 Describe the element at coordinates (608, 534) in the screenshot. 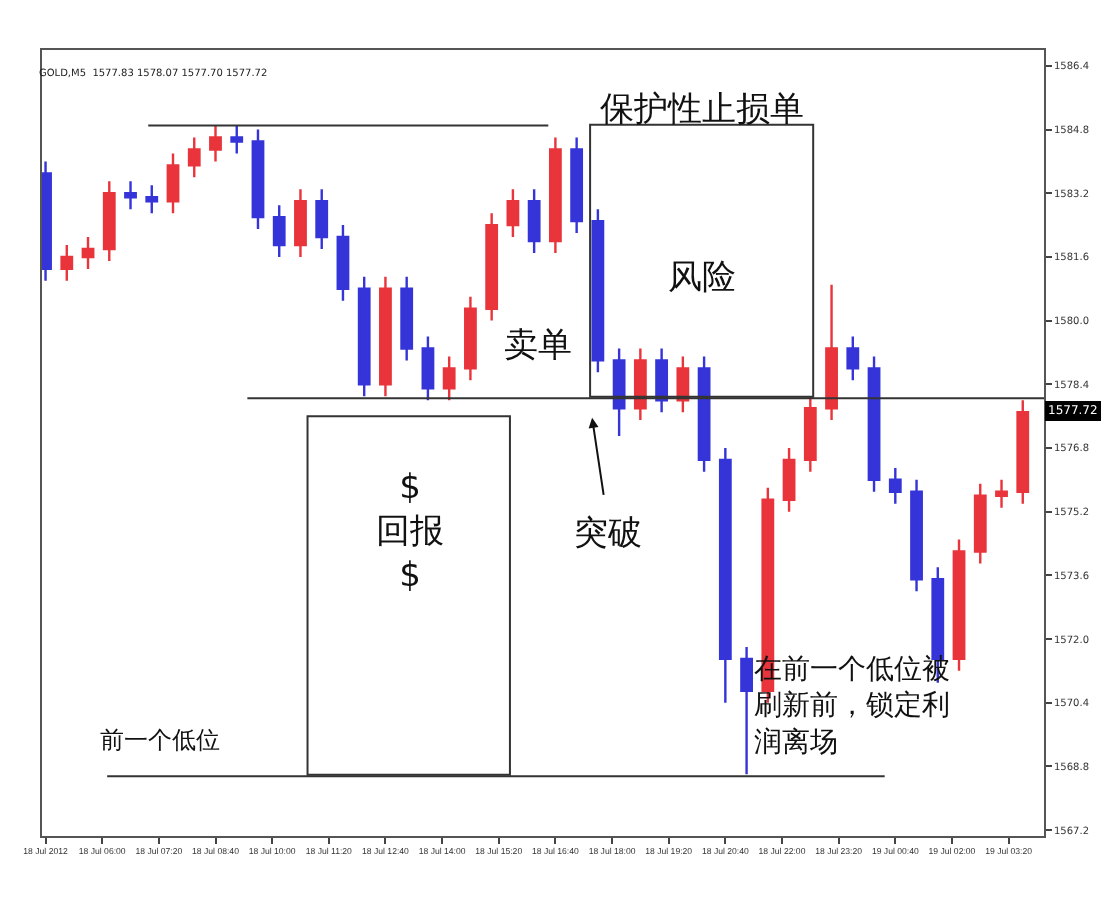

I see `annotation: 突破` at that location.